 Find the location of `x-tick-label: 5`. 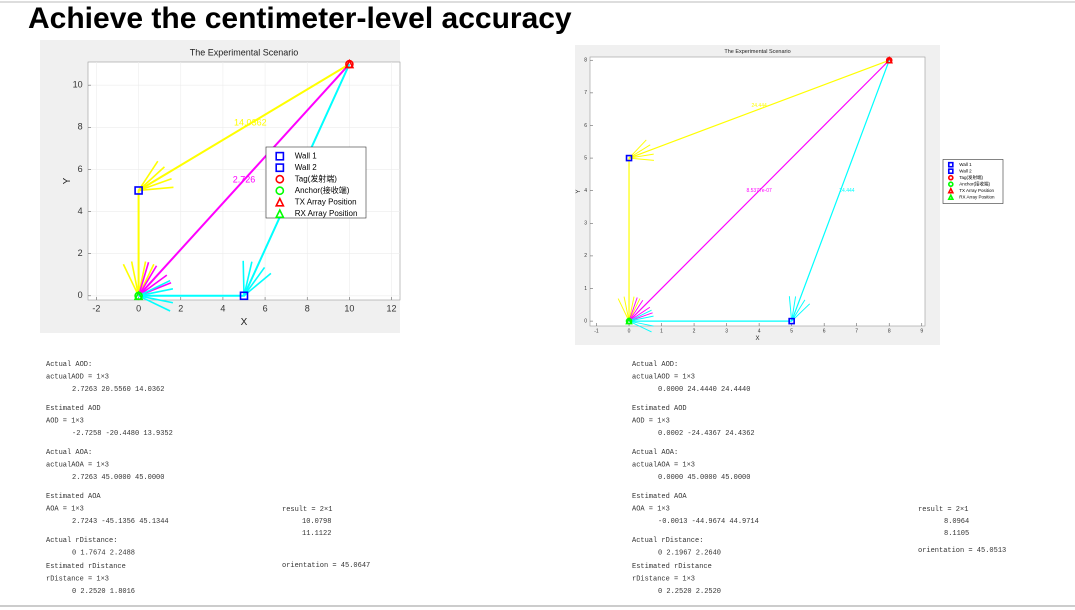

x-tick-label: 5 is located at coordinates (791, 331).